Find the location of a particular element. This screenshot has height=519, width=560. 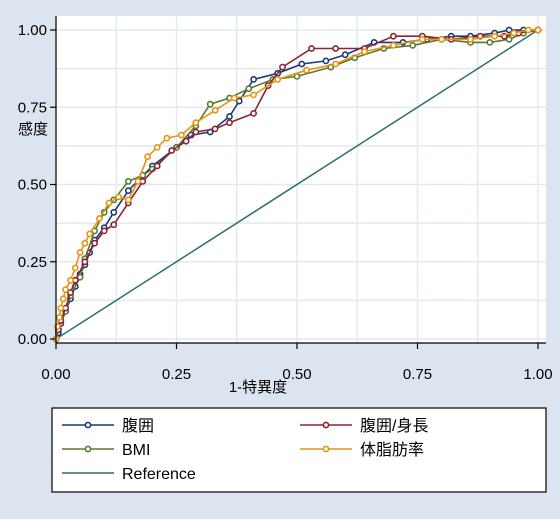

legend-label: BMI is located at coordinates (136, 450).